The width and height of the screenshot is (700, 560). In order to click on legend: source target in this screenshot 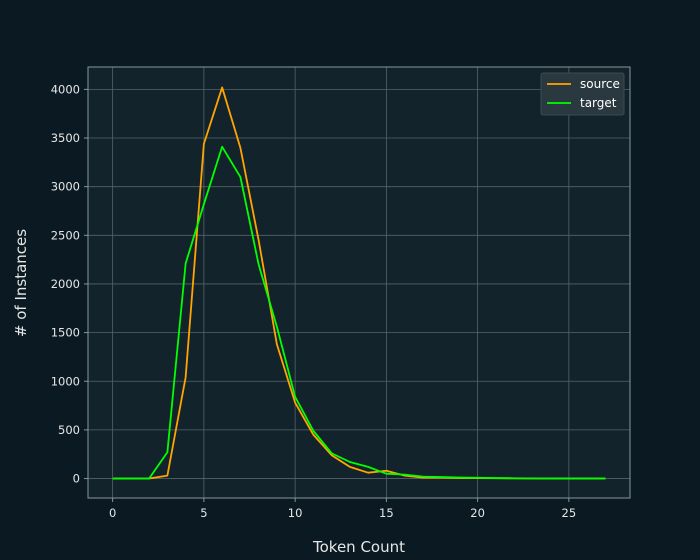, I will do `click(582, 94)`.